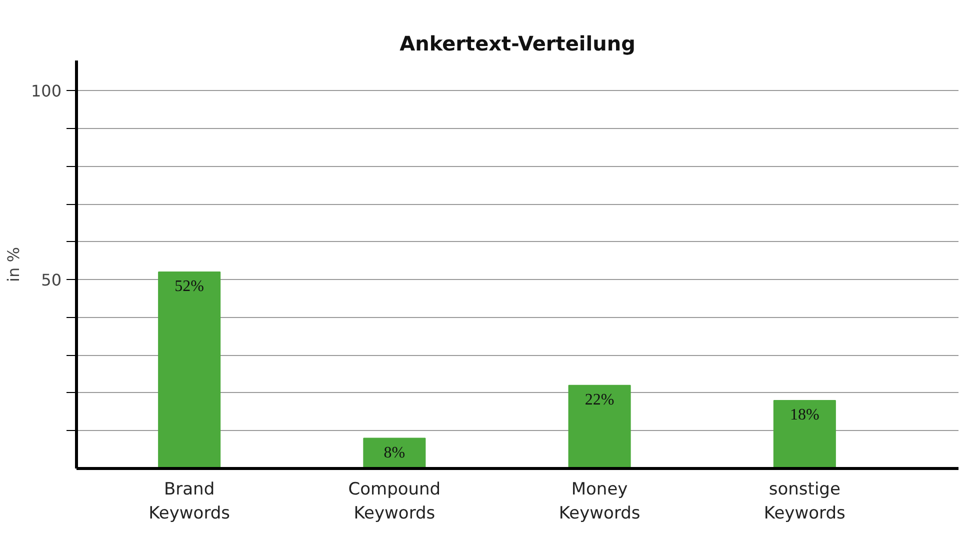 The height and width of the screenshot is (548, 978). I want to click on x-tick-label: Money Keywords, so click(599, 502).